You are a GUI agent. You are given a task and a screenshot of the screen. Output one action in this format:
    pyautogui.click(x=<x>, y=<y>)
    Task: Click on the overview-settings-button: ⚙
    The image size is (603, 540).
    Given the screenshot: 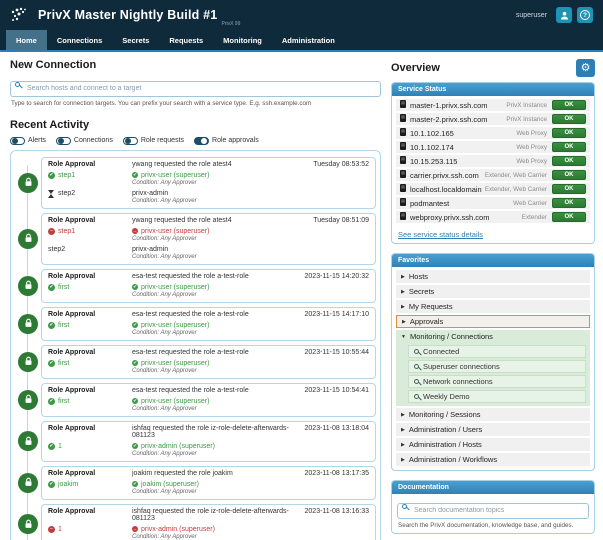 What is the action you would take?
    pyautogui.click(x=585, y=68)
    